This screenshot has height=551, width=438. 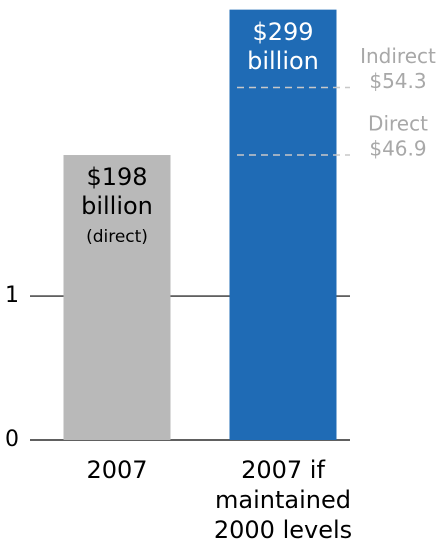 I want to click on x-tick-label: 2007, so click(x=117, y=470).